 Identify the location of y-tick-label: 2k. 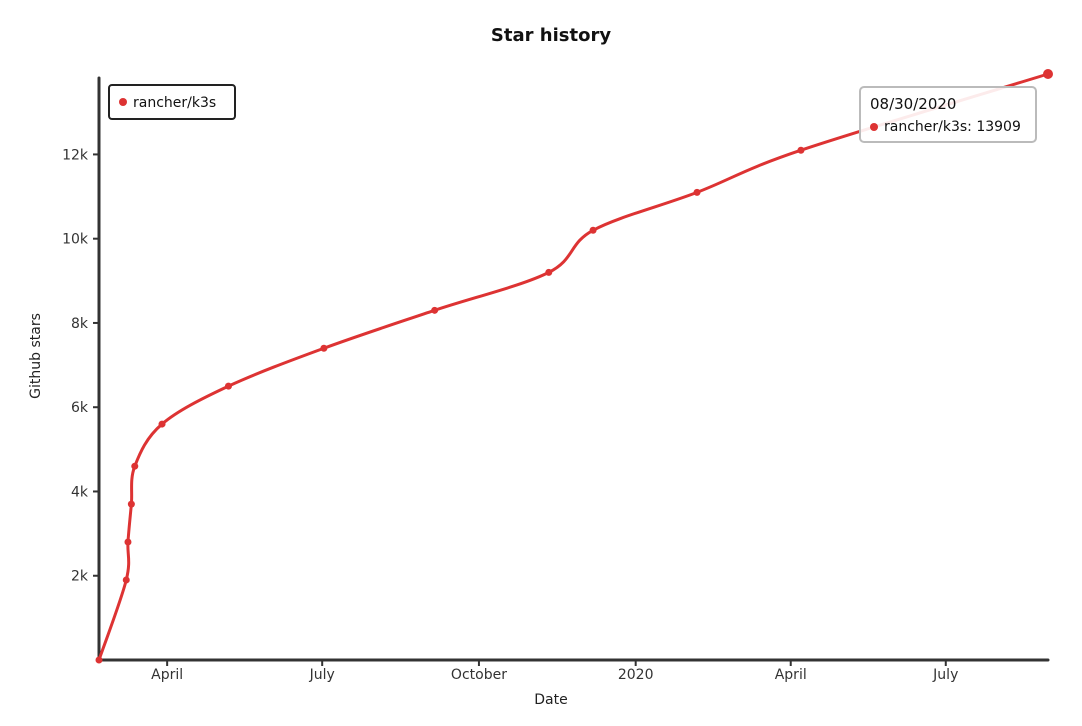
(80, 577).